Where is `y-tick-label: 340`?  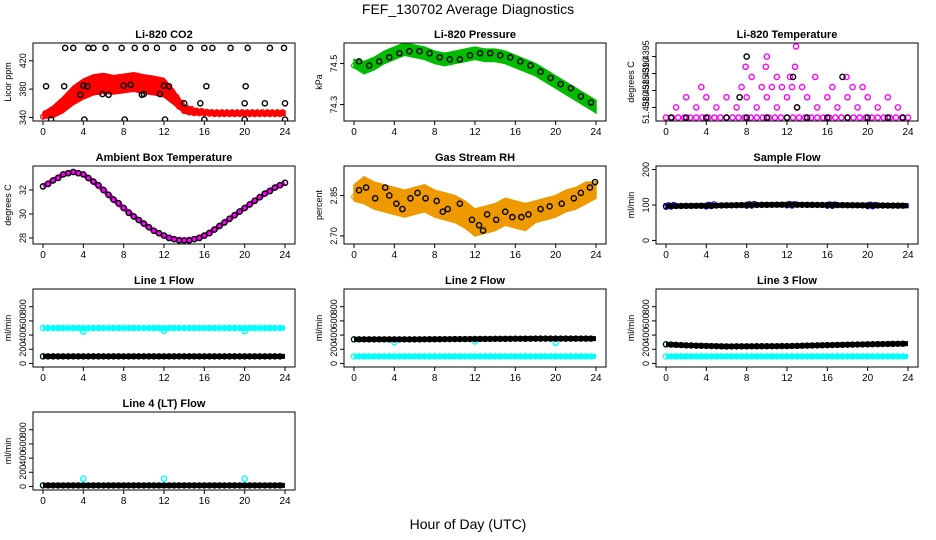
y-tick-label: 340 is located at coordinates (23, 117).